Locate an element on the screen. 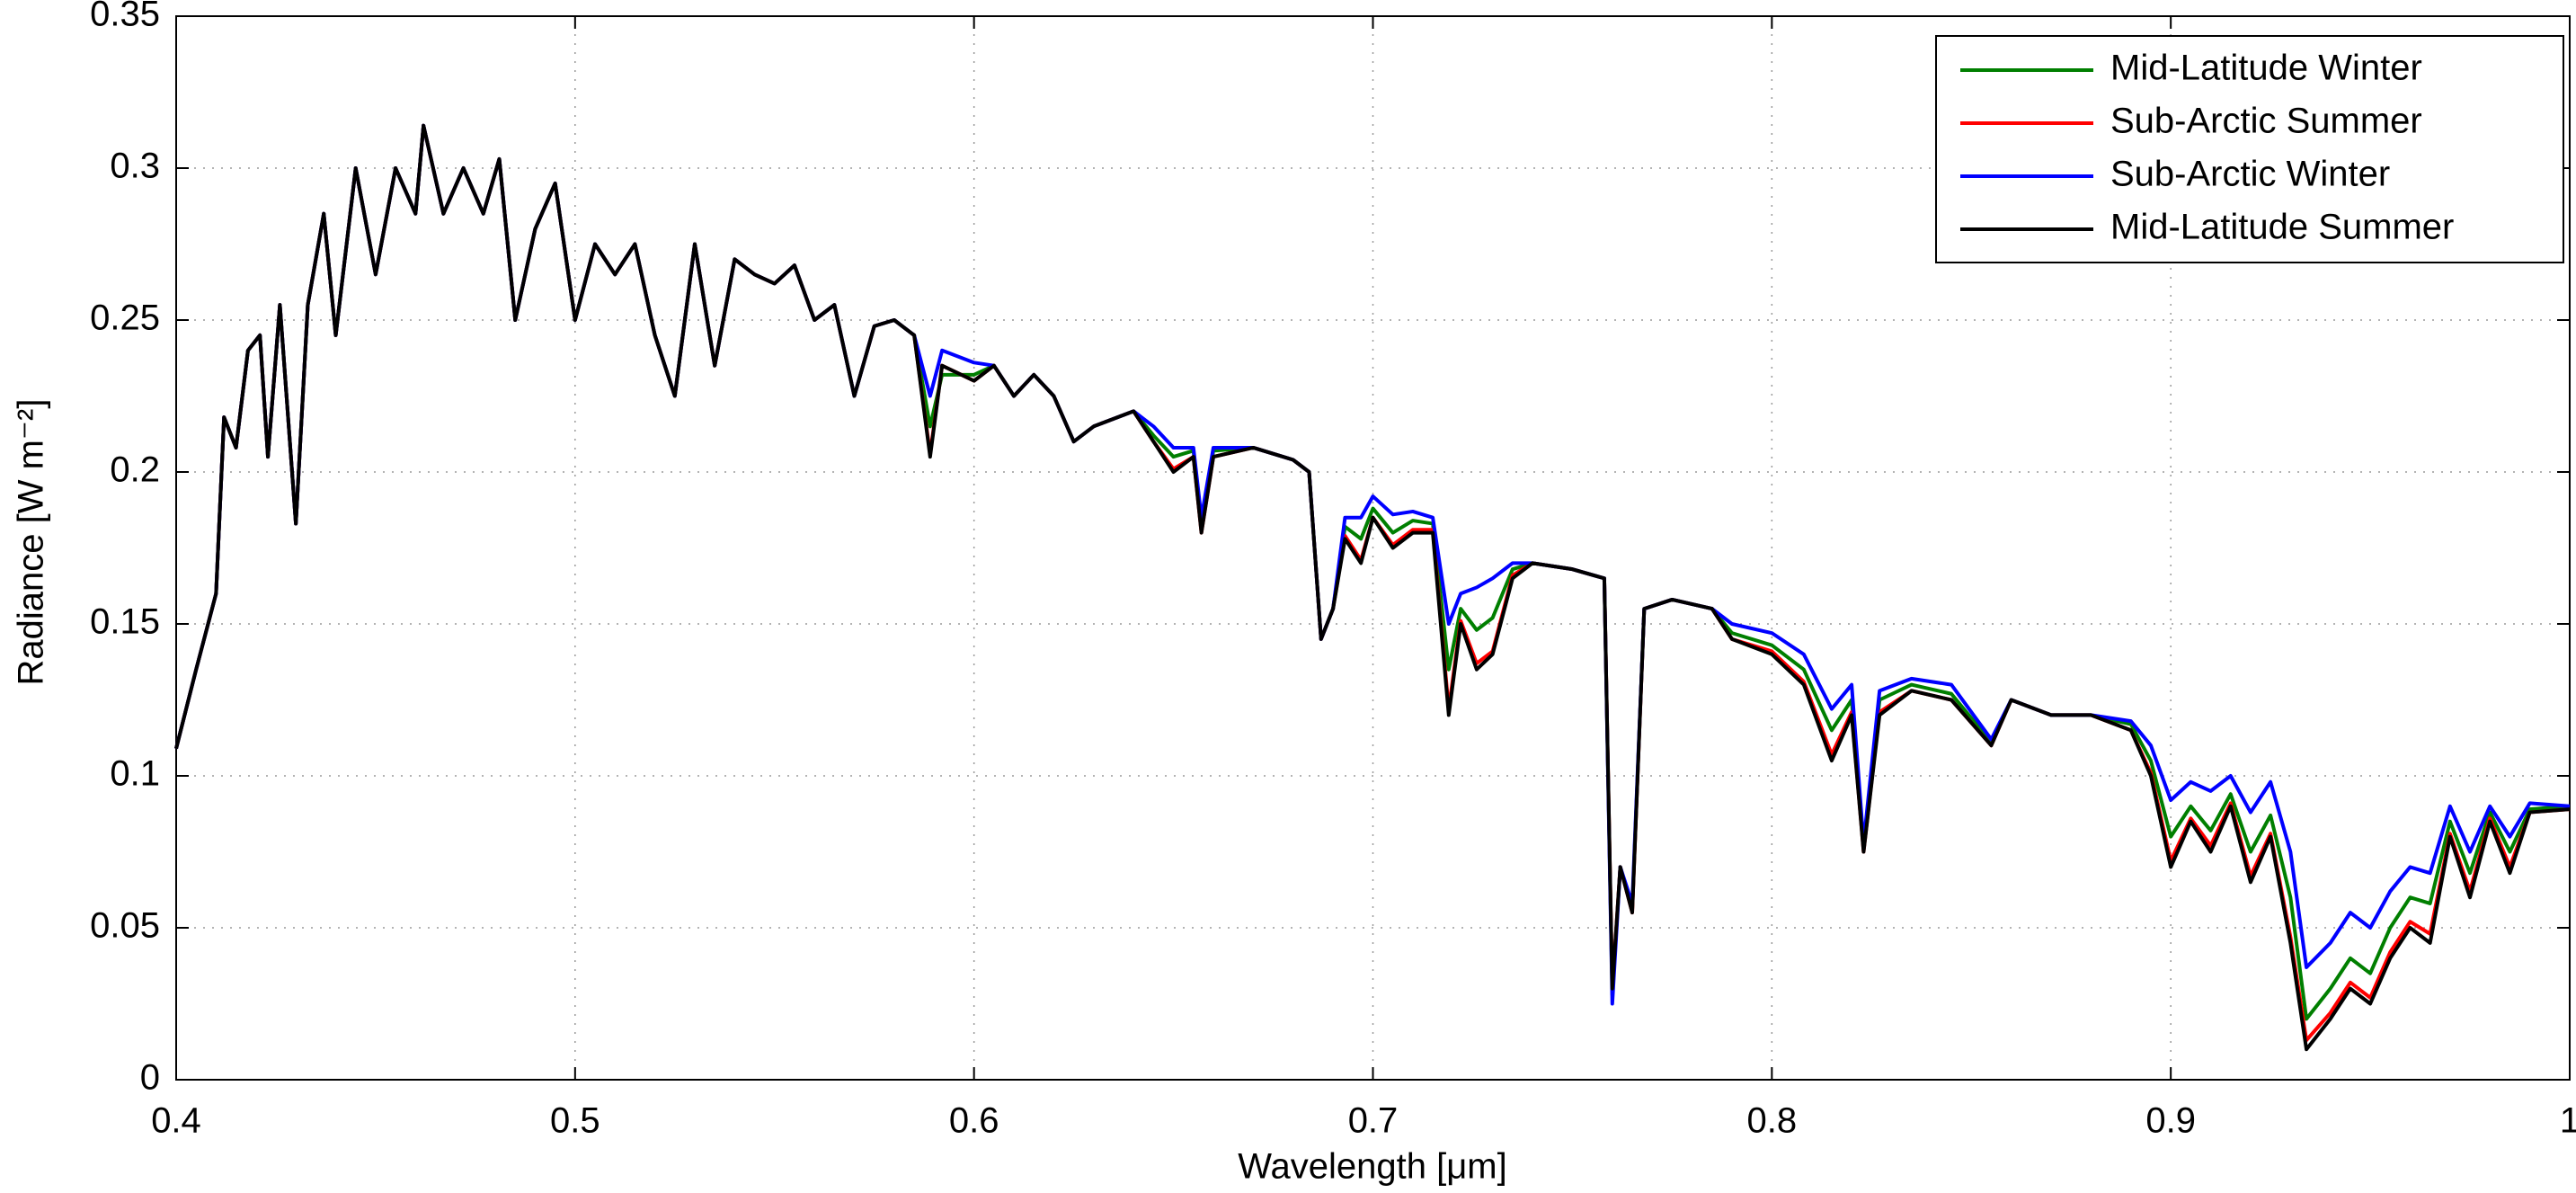 The image size is (2576, 1193). x-axis-label: Wavelength [μm] is located at coordinates (1372, 1167).